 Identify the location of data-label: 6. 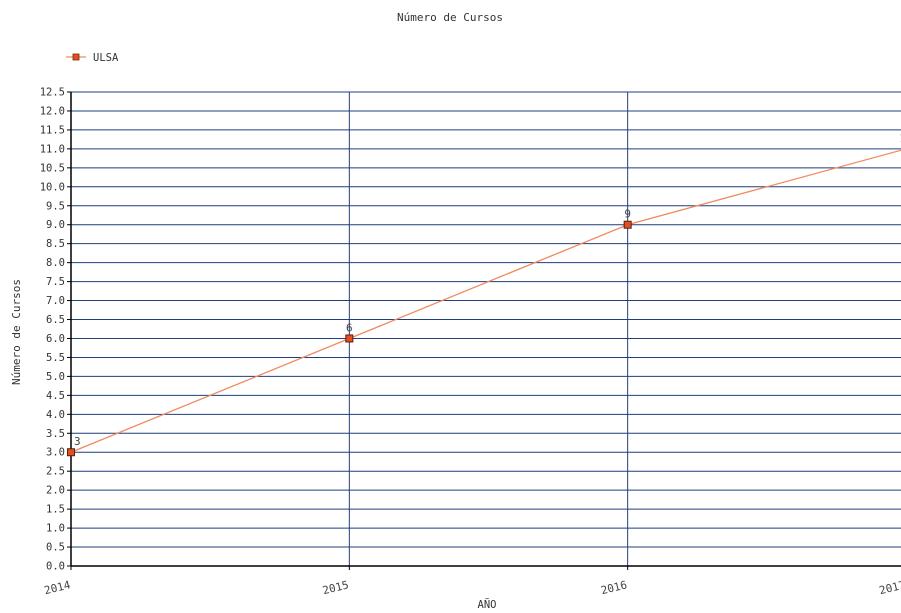
(349, 327).